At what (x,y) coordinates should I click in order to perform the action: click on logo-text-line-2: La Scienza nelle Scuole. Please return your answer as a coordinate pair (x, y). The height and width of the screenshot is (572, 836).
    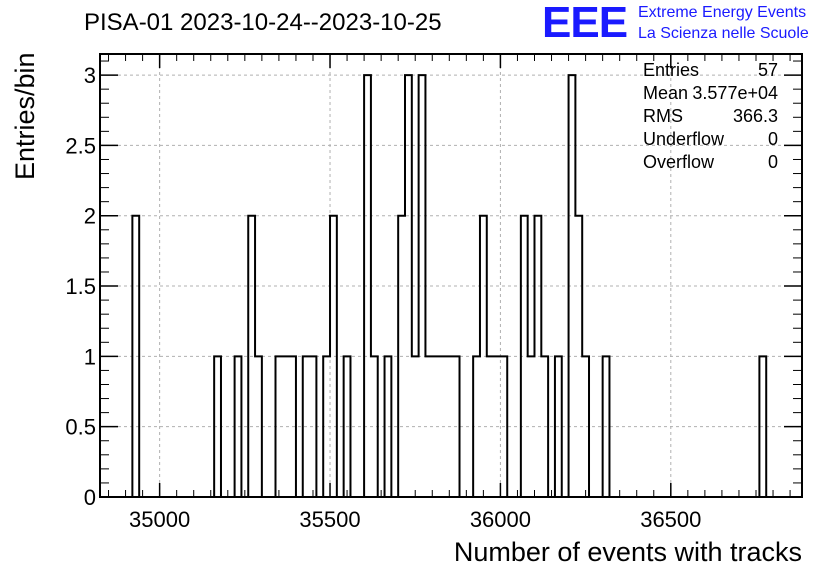
    Looking at the image, I should click on (723, 33).